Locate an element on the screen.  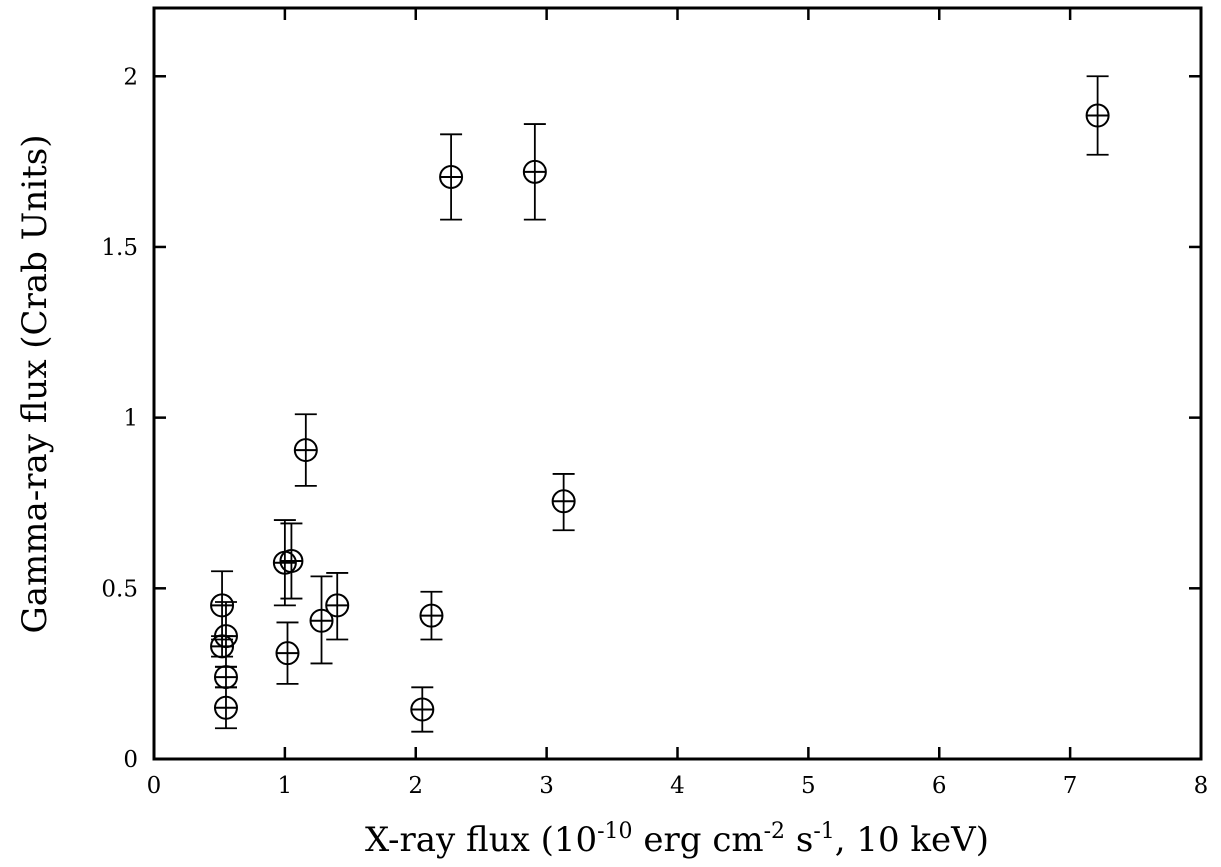
x-axis-title-suffix: , 10 keV) is located at coordinates (912, 840).